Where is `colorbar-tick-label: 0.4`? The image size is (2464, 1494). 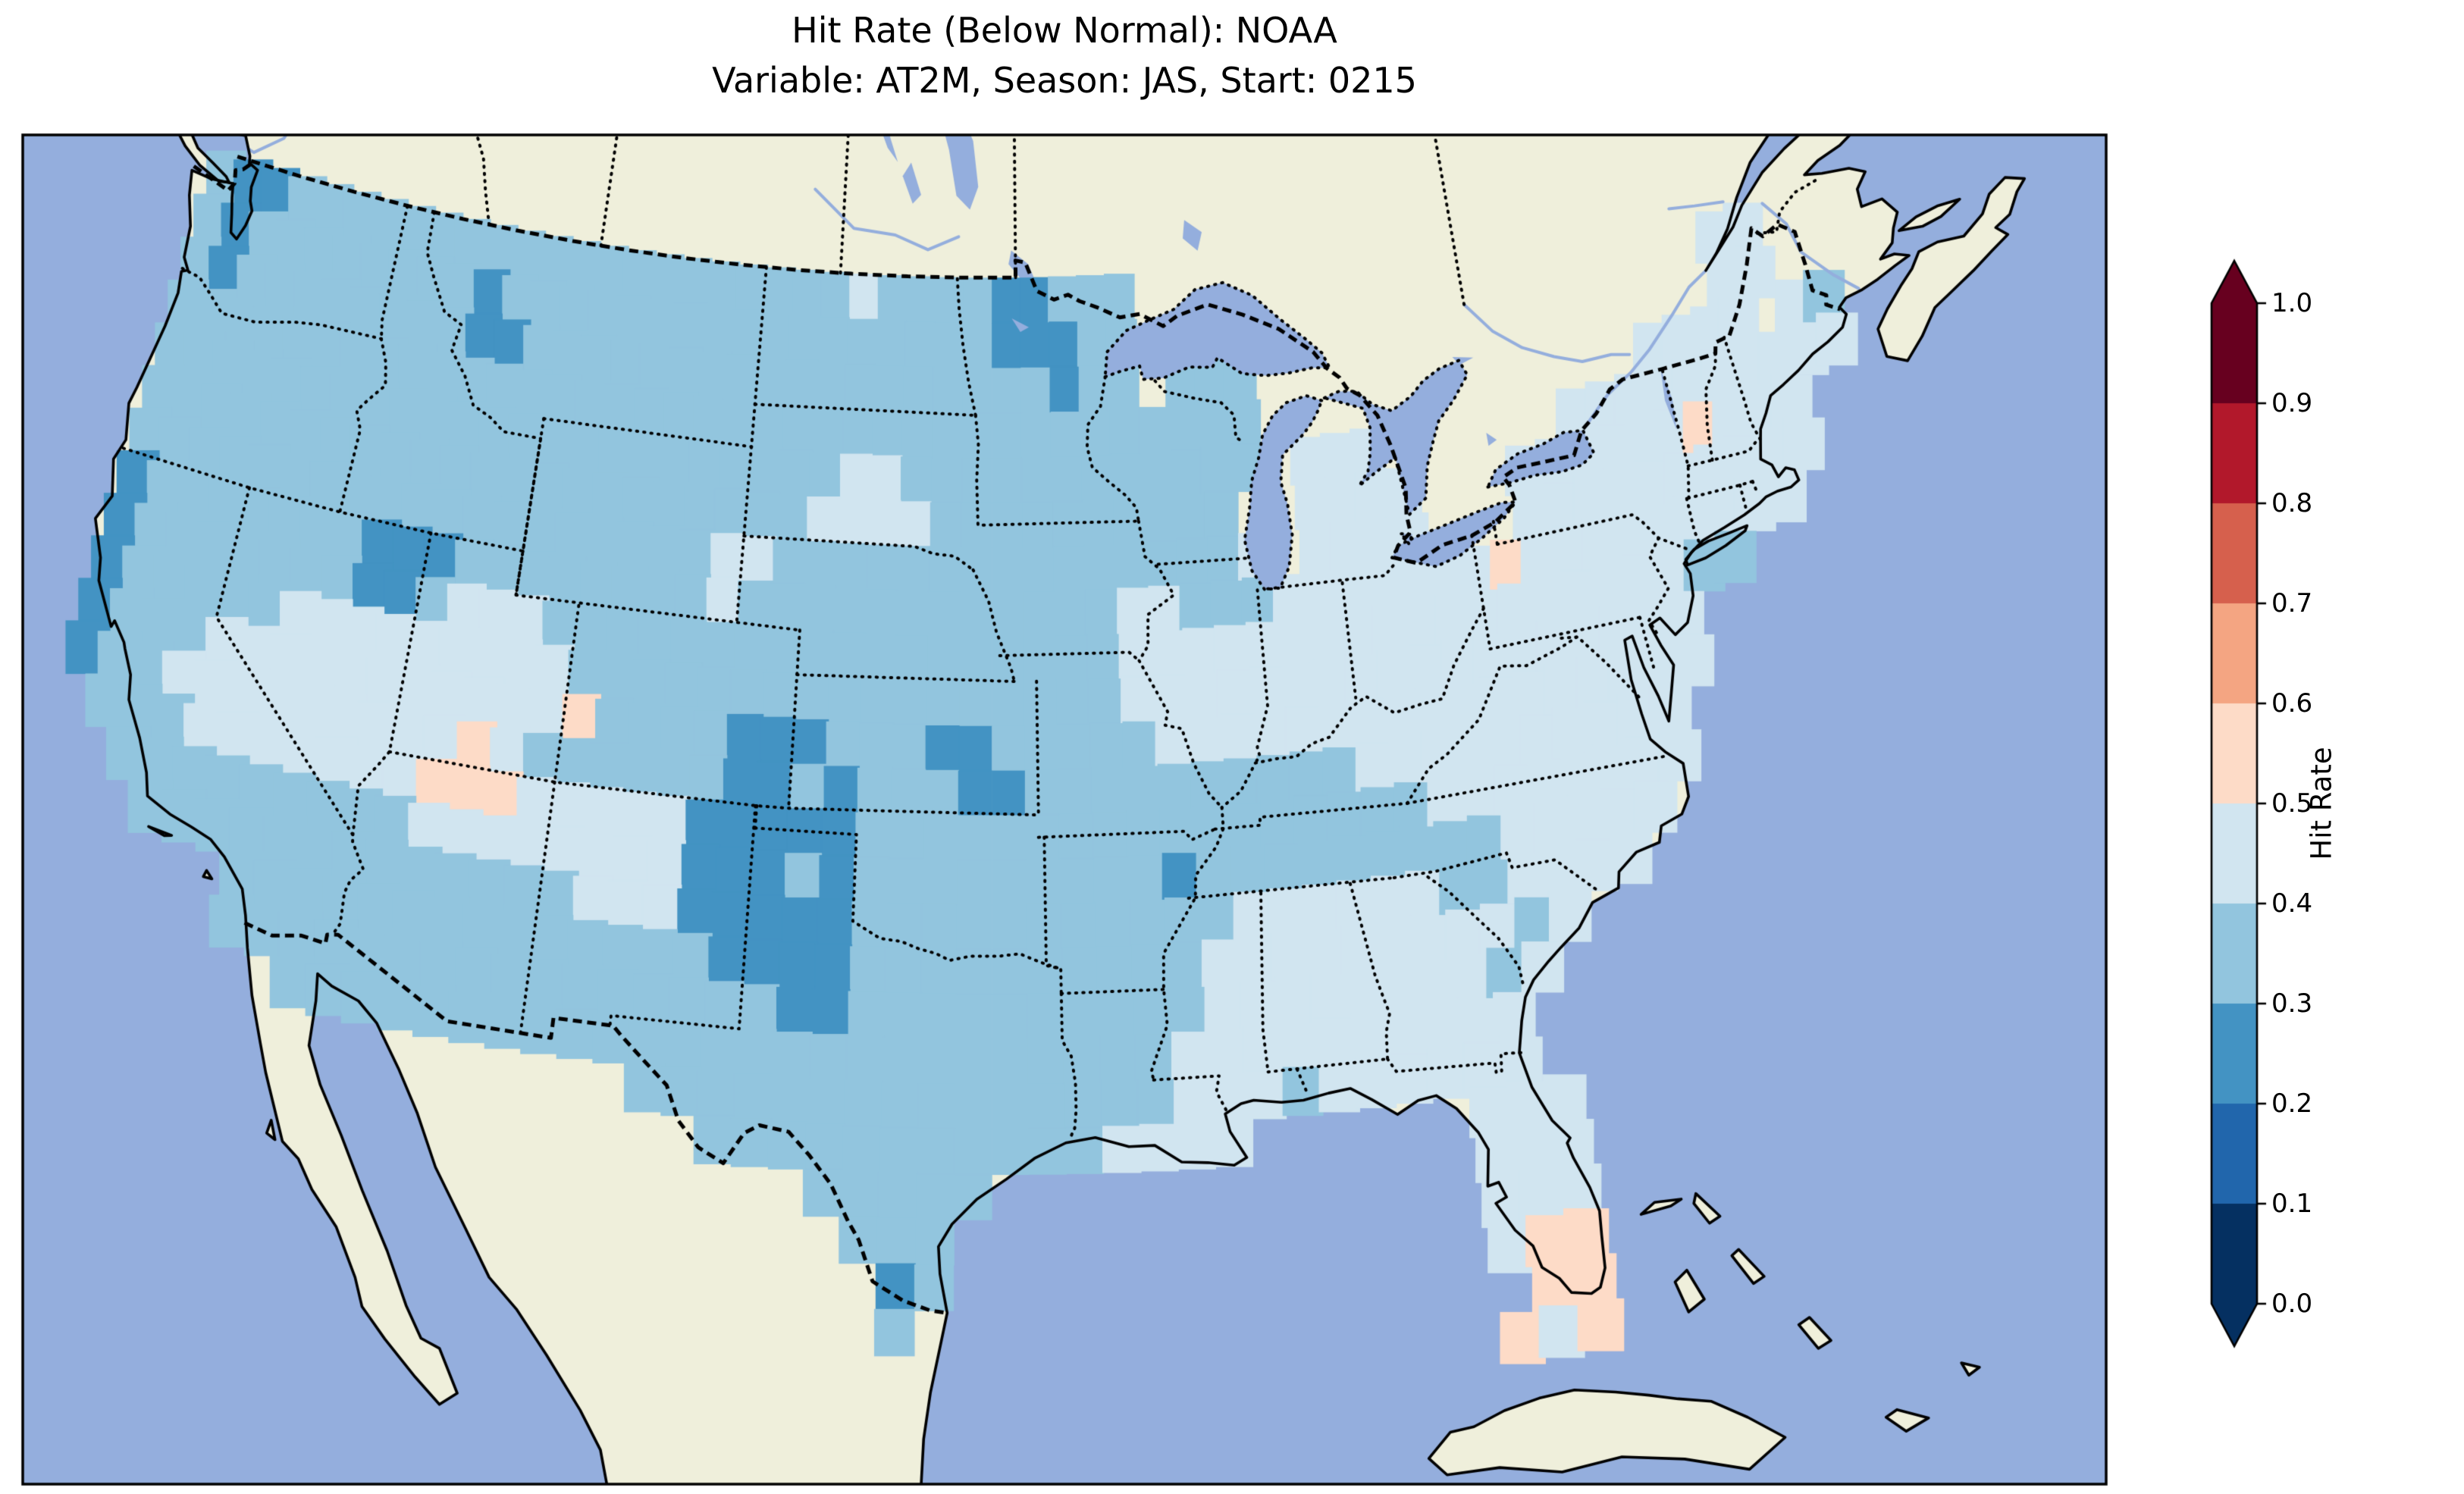
colorbar-tick-label: 0.4 is located at coordinates (2292, 903).